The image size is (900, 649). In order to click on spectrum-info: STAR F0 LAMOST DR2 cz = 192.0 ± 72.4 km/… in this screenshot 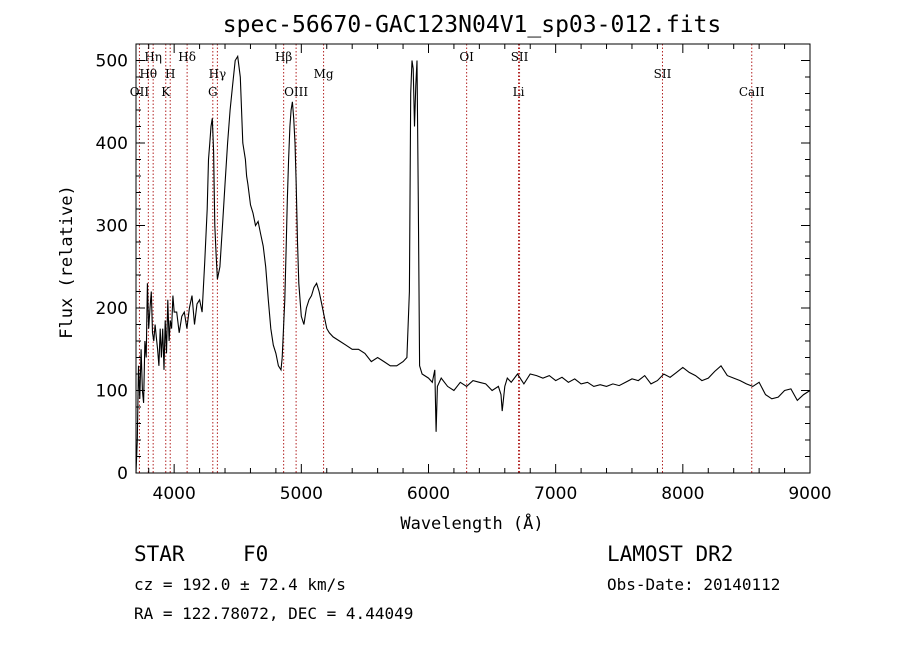, I will do `click(457, 582)`.